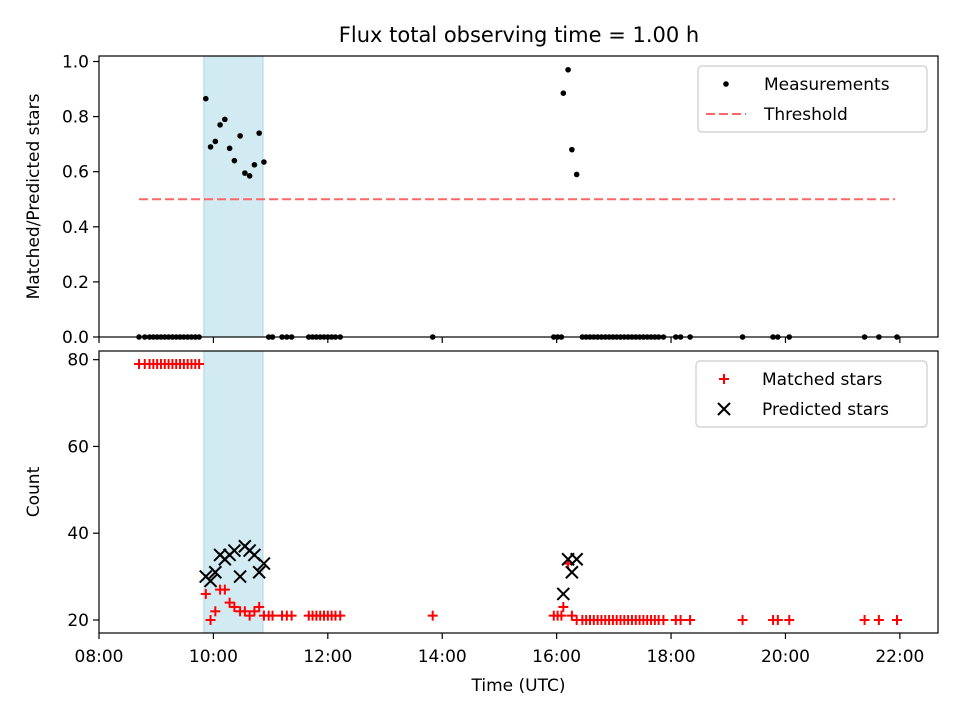  I want to click on legend-label: Matched stars, so click(822, 380).